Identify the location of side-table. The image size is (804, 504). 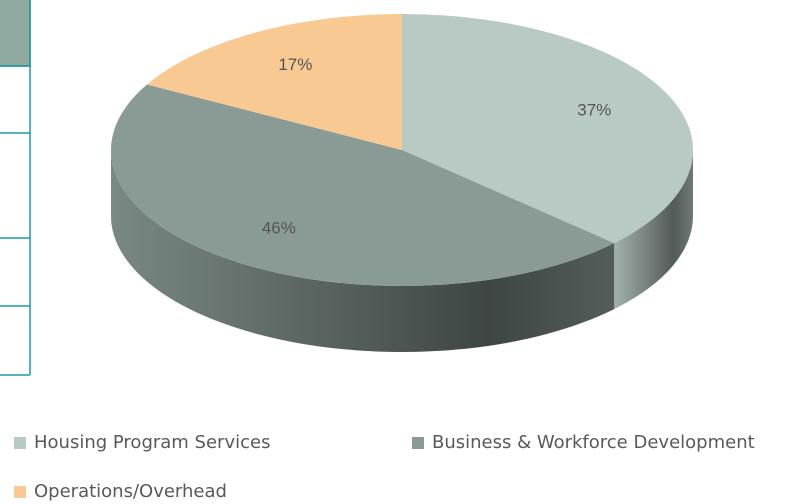
(15, 188).